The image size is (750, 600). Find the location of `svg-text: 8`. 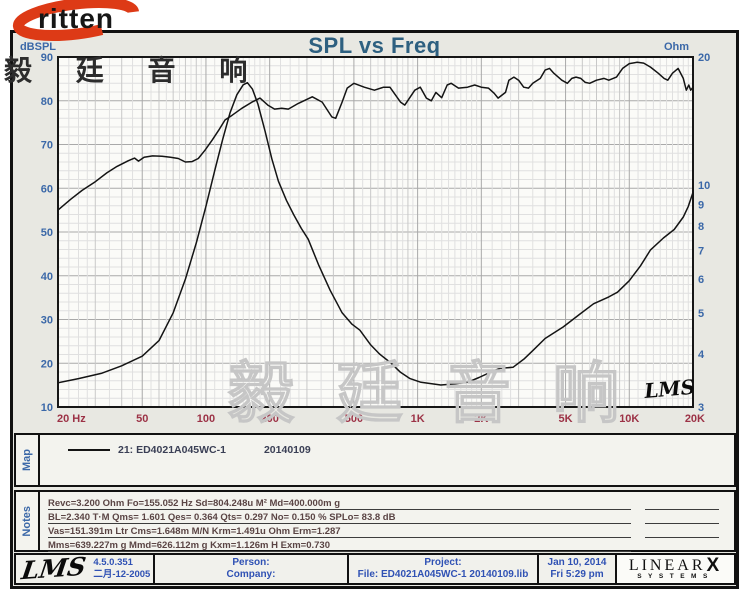

svg-text: 8 is located at coordinates (701, 227).